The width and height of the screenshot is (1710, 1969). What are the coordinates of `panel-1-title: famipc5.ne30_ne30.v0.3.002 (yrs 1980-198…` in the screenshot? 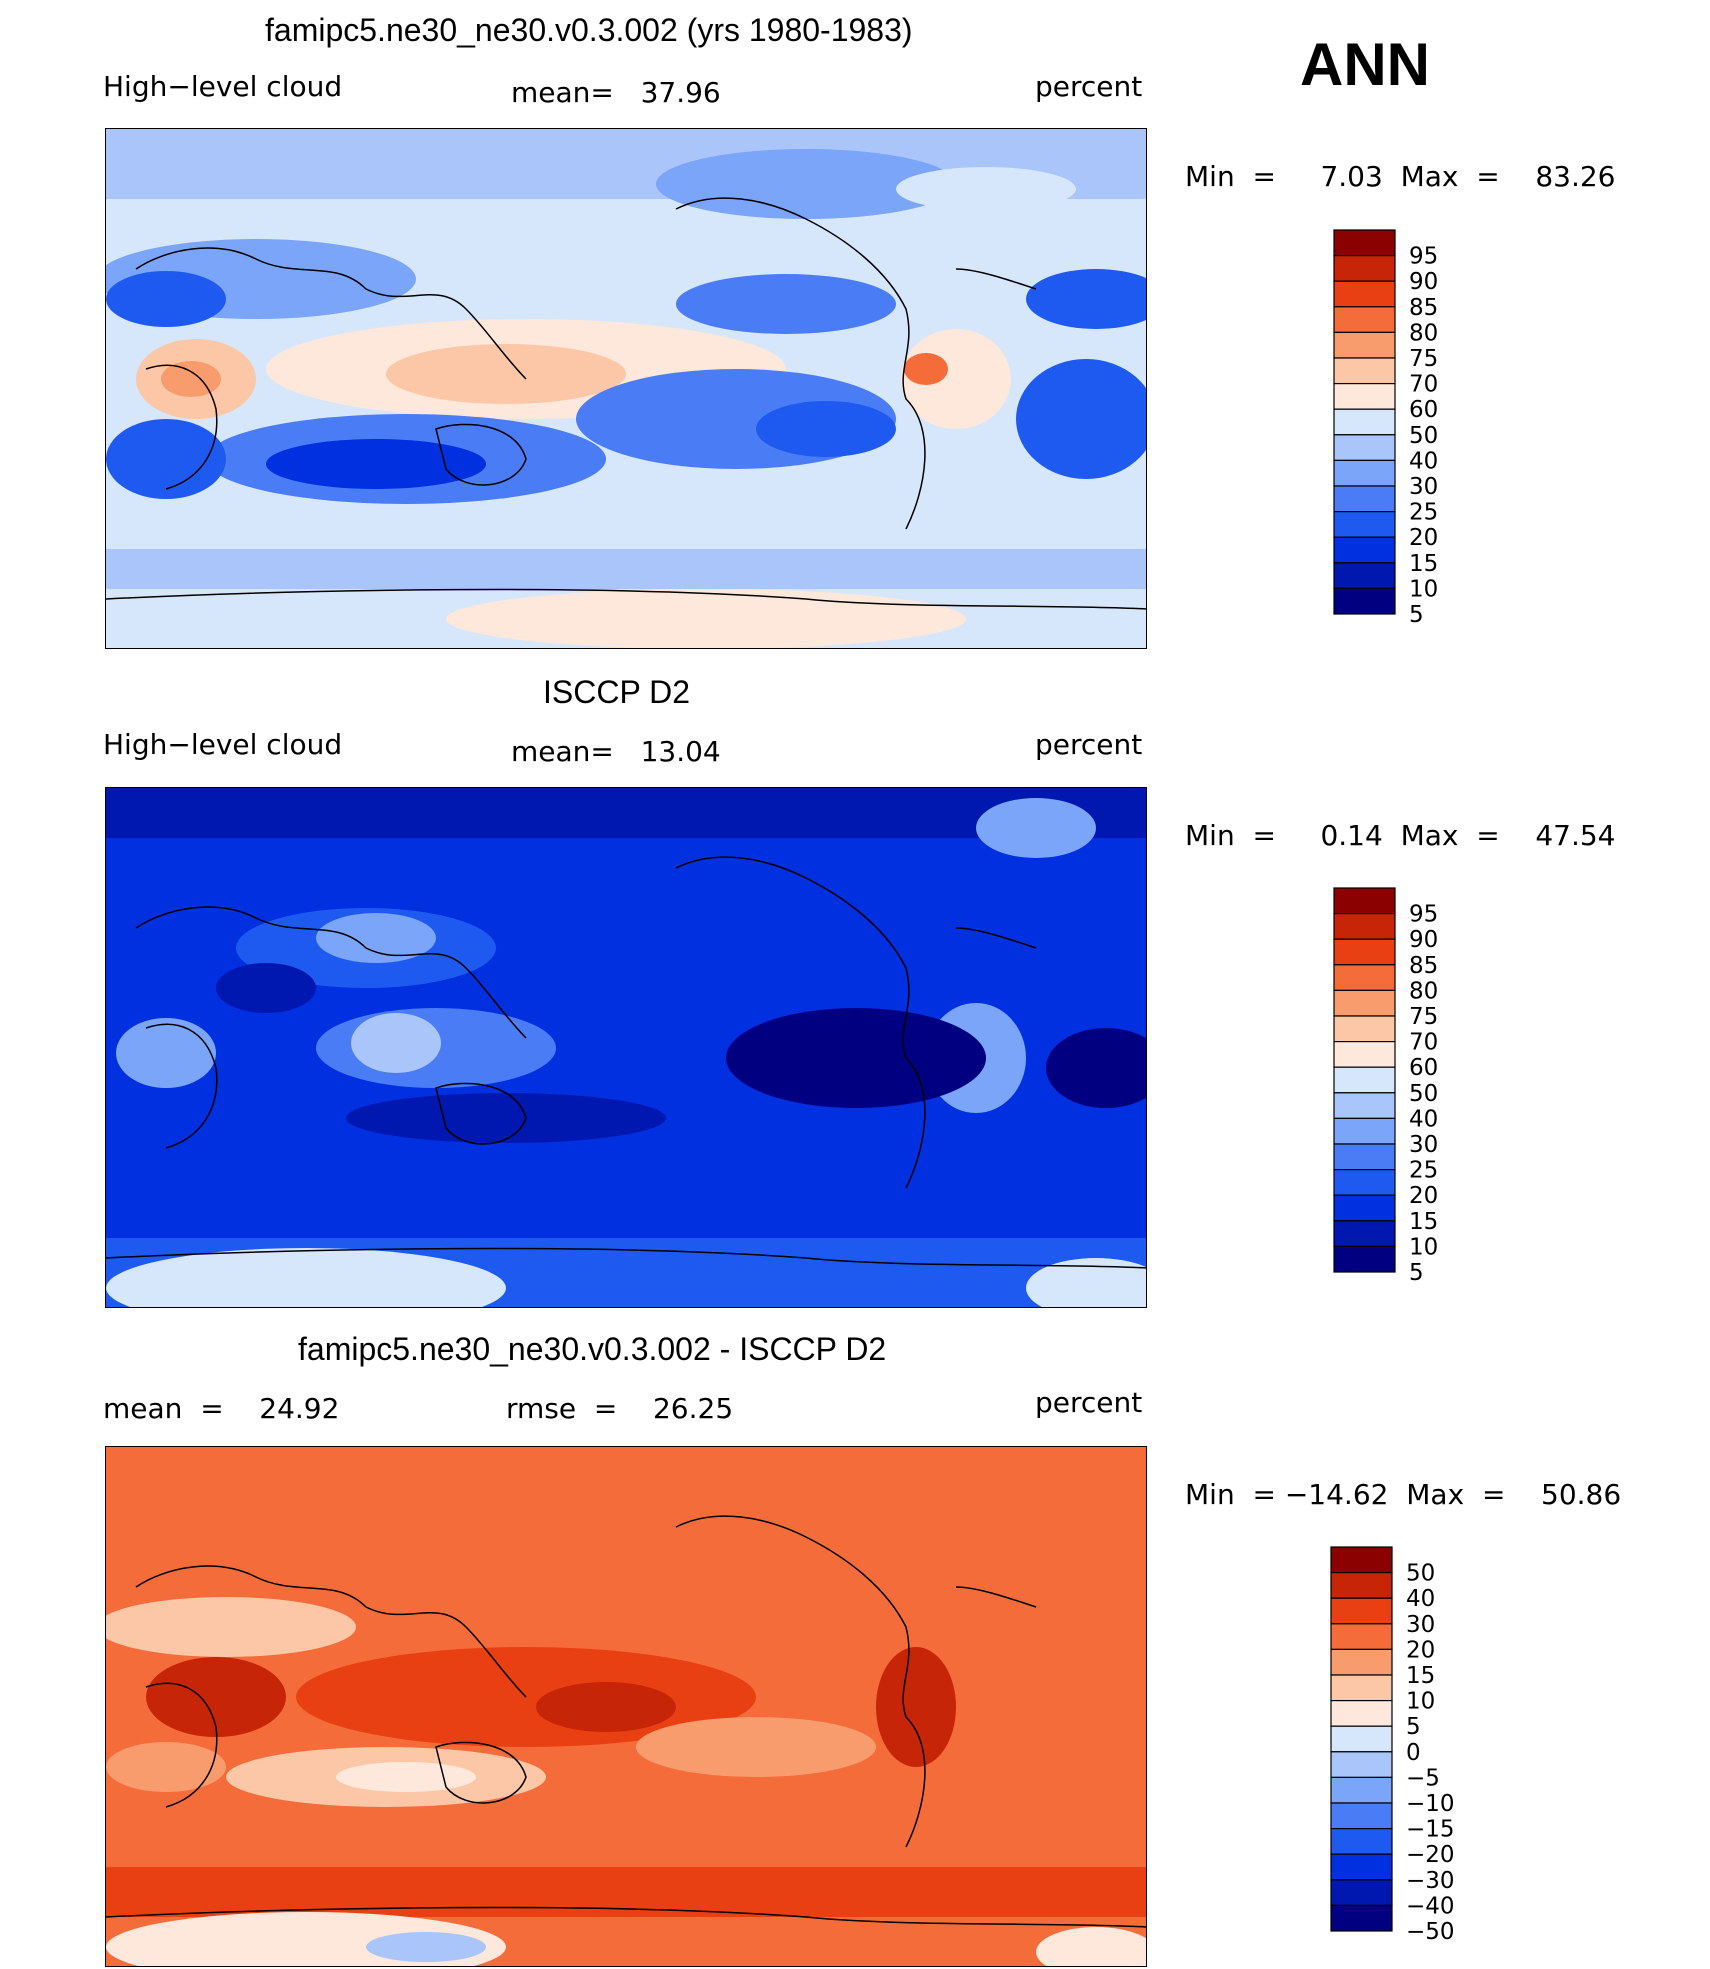 It's located at (589, 30).